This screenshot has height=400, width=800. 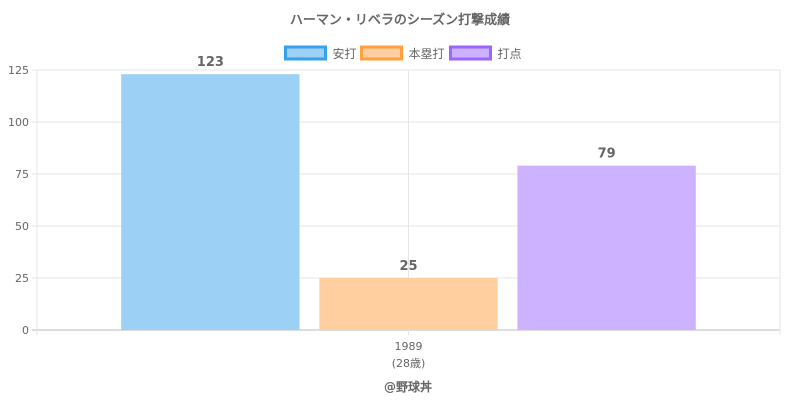 What do you see at coordinates (345, 53) in the screenshot?
I see `legend-label: 安打` at bounding box center [345, 53].